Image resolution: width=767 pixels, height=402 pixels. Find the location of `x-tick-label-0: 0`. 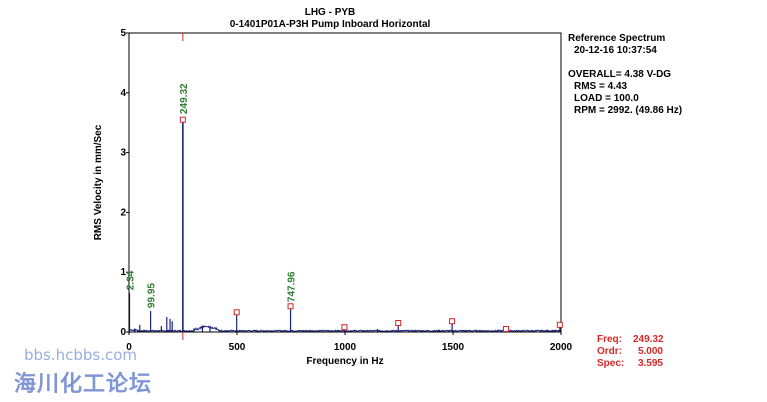

x-tick-label-0: 0 is located at coordinates (129, 347).